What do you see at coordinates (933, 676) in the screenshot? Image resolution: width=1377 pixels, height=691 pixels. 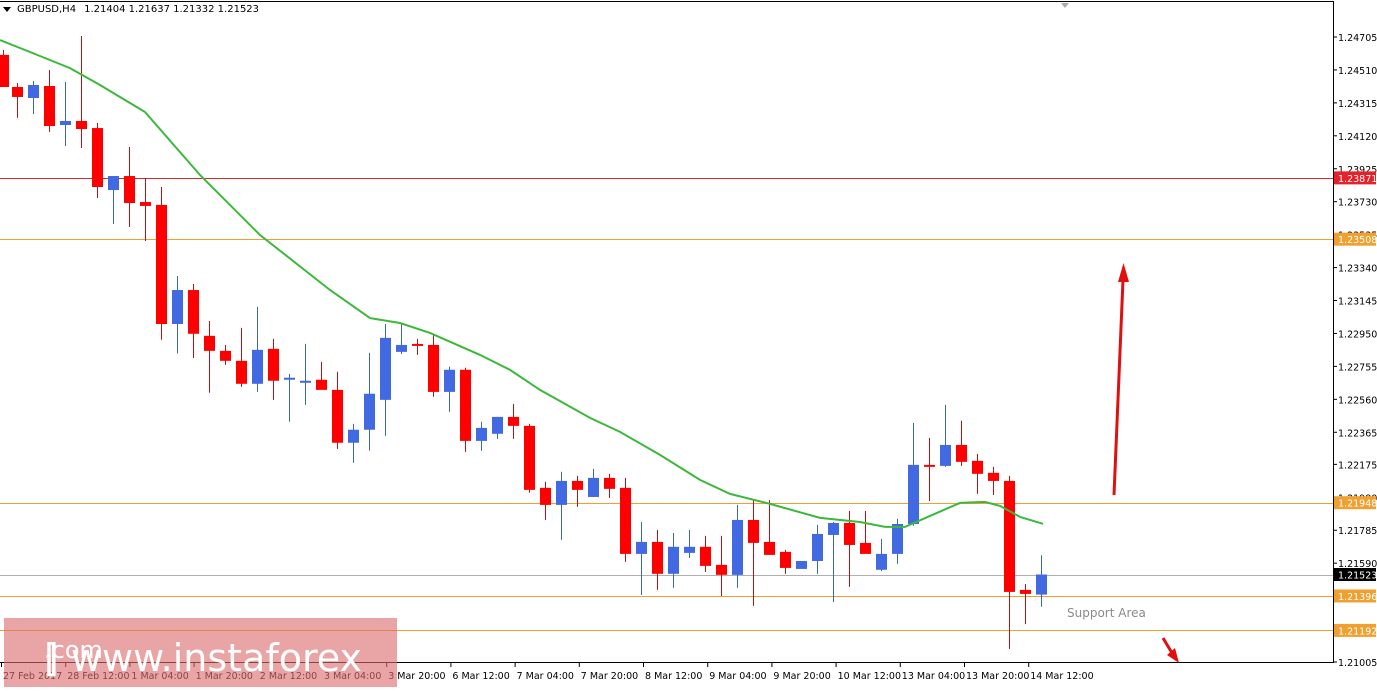 I see `time-tick-label: 13 Mar 04:00` at bounding box center [933, 676].